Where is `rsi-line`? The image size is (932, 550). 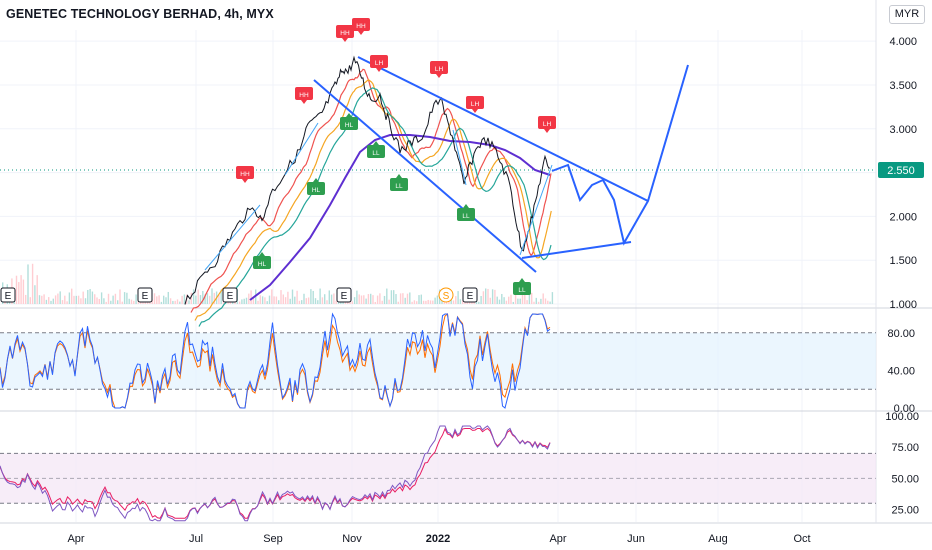 rsi-line is located at coordinates (275, 473).